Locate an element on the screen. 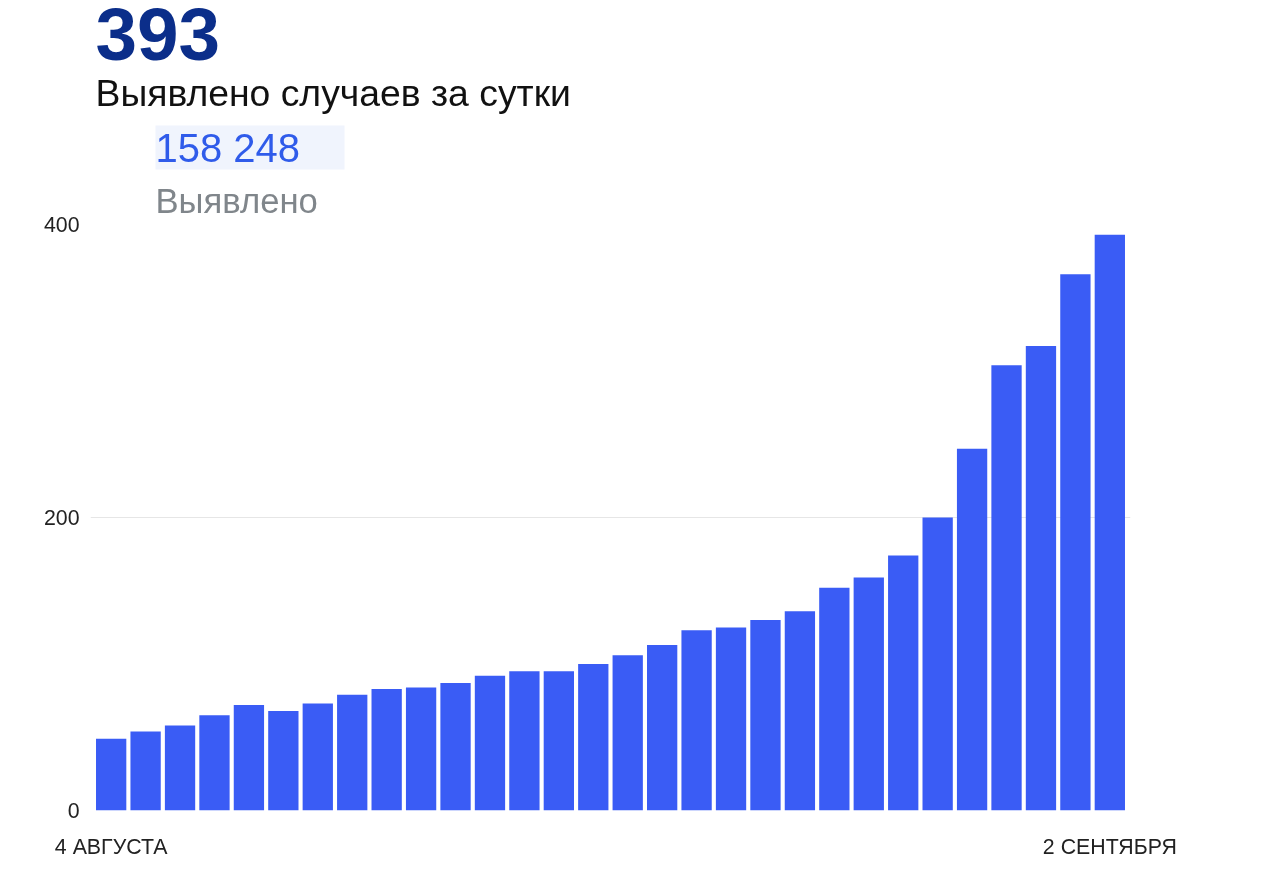  text: 158 248 is located at coordinates (228, 147).